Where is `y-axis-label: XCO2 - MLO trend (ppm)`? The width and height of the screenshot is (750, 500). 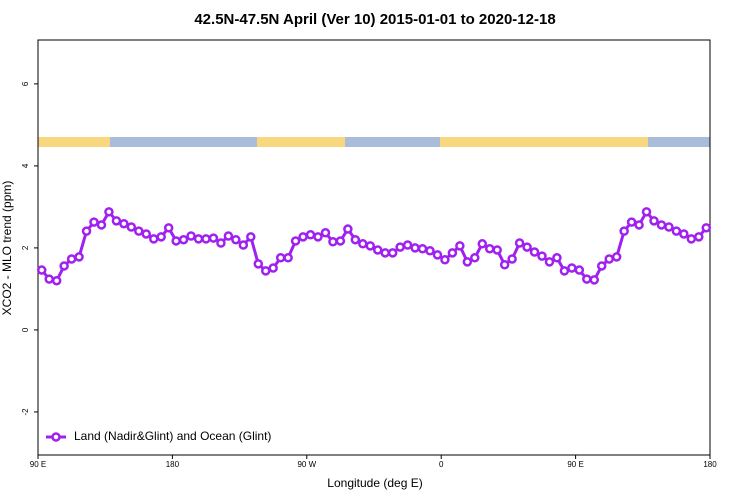
y-axis-label: XCO2 - MLO trend (ppm) is located at coordinates (7, 248).